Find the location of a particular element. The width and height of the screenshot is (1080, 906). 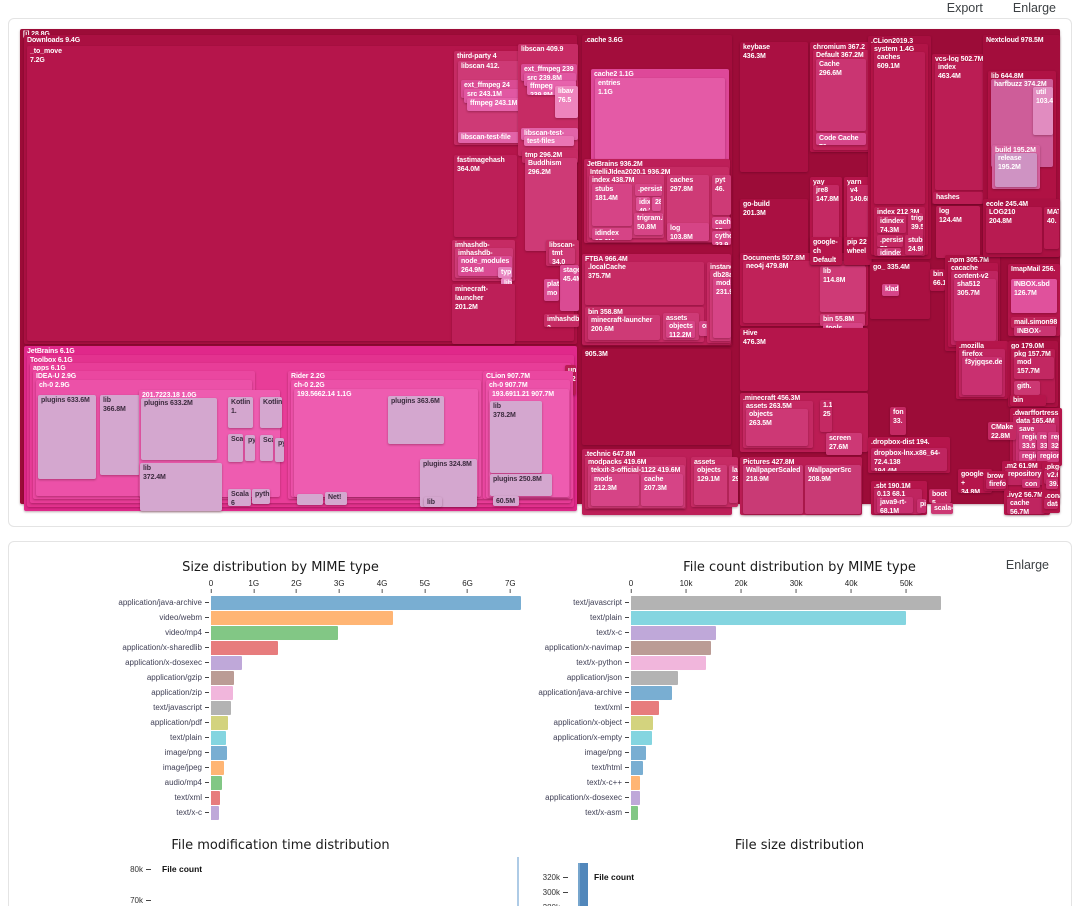

treemap-node: screen 27.6M is located at coordinates (844, 444).